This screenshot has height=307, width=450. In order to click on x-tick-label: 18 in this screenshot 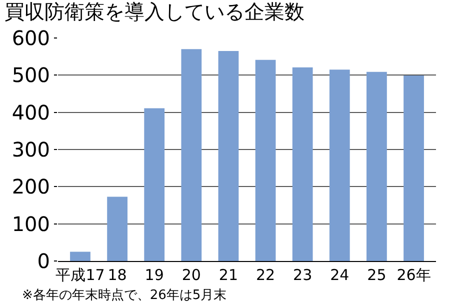, I will do `click(117, 275)`.